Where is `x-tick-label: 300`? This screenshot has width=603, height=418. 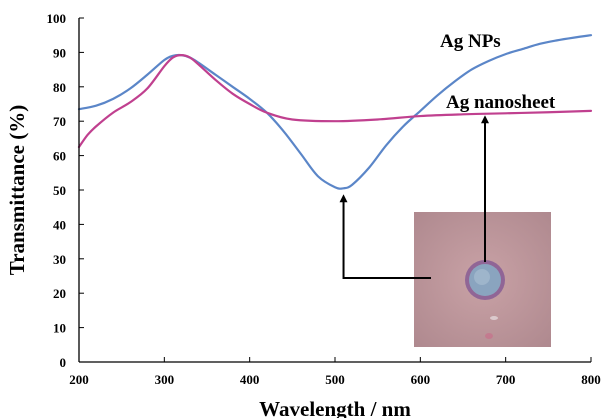 x-tick-label: 300 is located at coordinates (165, 379).